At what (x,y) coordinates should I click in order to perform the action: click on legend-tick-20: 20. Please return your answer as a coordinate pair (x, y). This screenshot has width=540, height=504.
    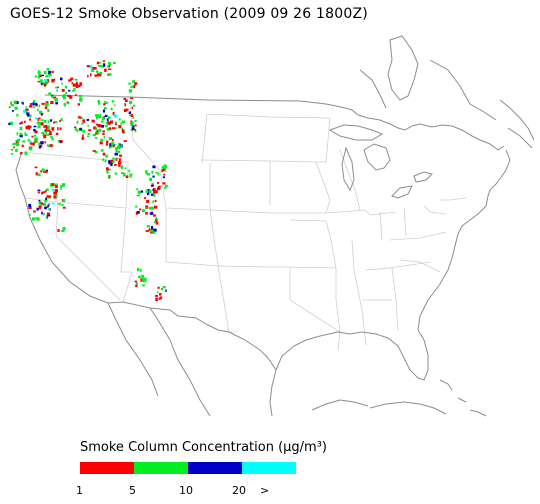
    Looking at the image, I should click on (239, 490).